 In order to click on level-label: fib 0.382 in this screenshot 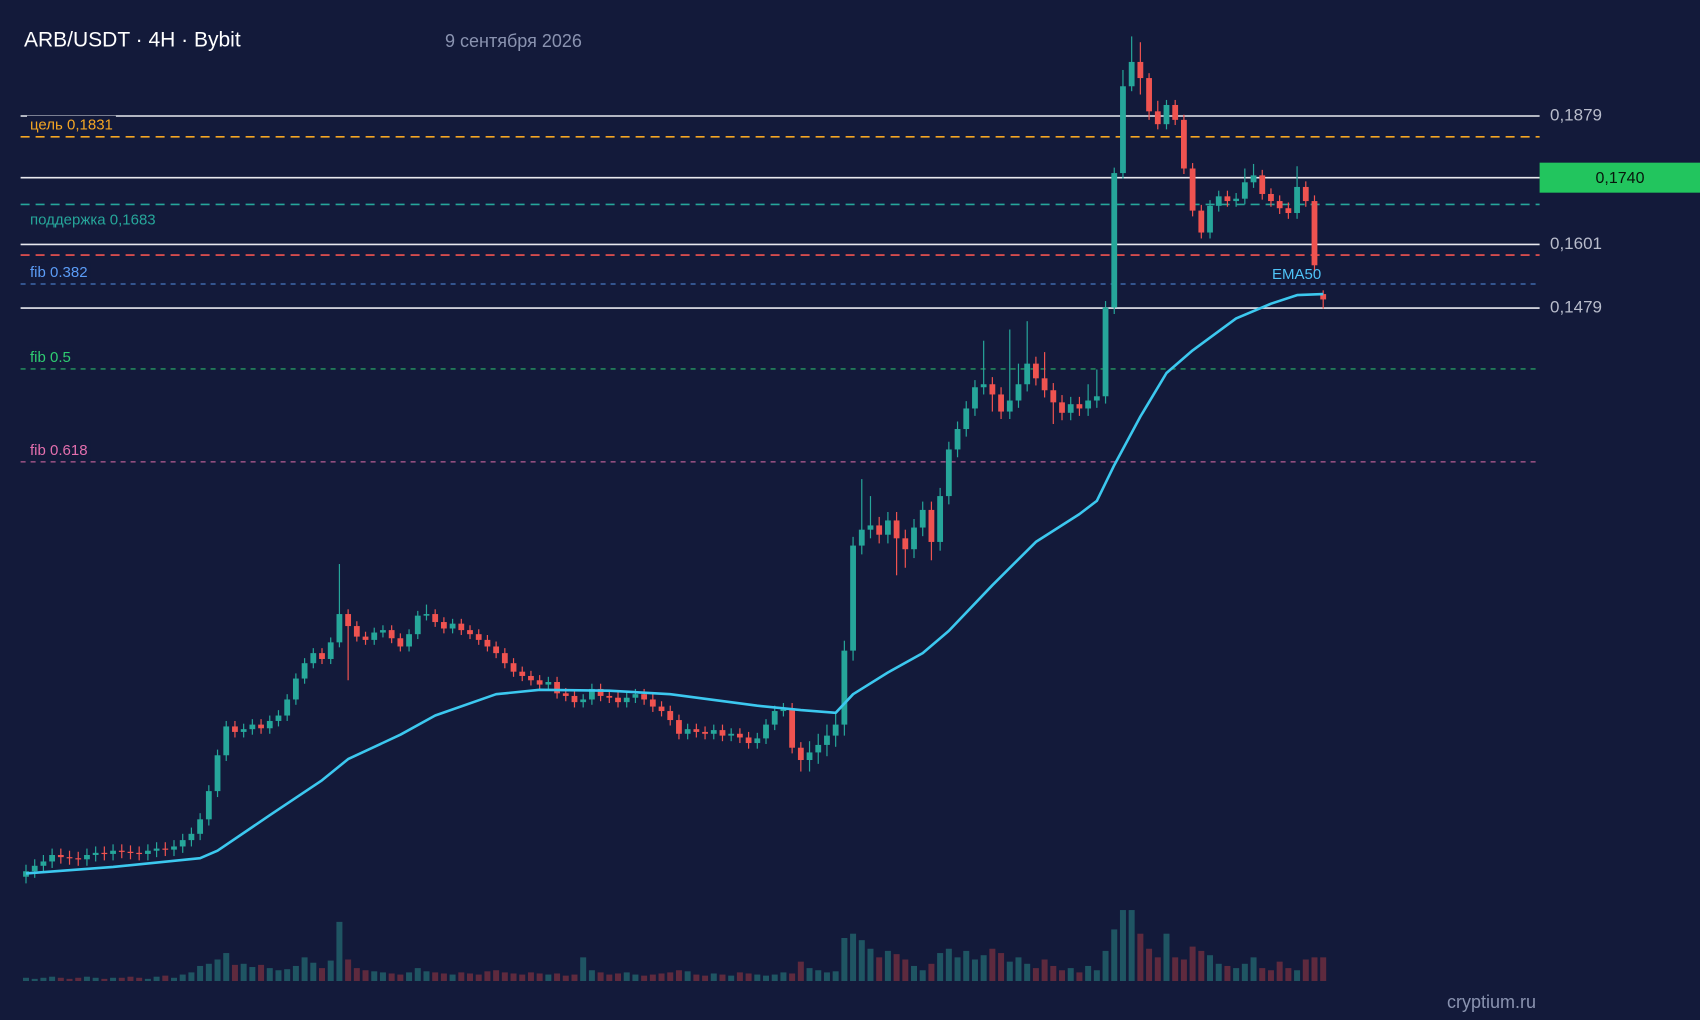, I will do `click(59, 272)`.